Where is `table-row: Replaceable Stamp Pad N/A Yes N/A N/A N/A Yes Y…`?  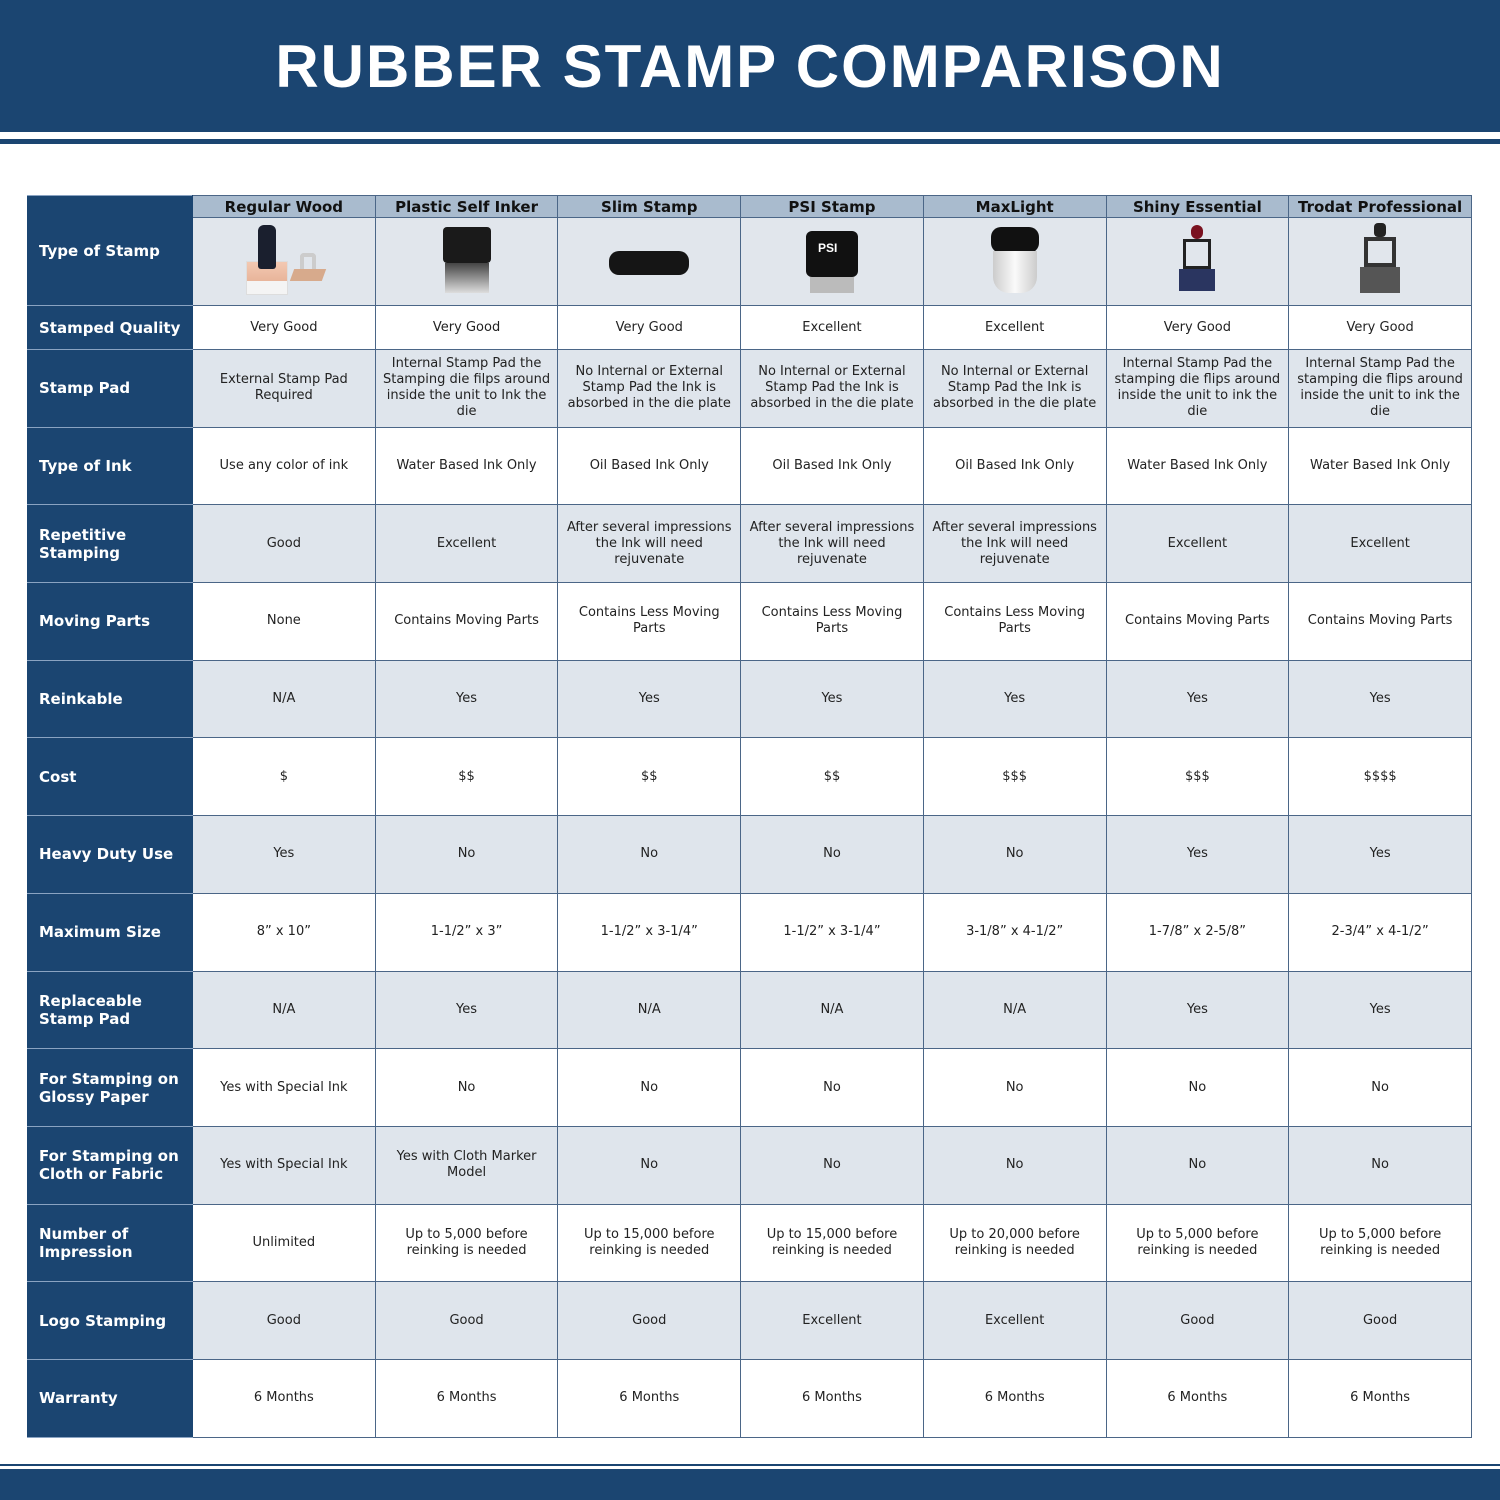 table-row: Replaceable Stamp Pad N/A Yes N/A N/A N/A Yes Y… is located at coordinates (749, 1010).